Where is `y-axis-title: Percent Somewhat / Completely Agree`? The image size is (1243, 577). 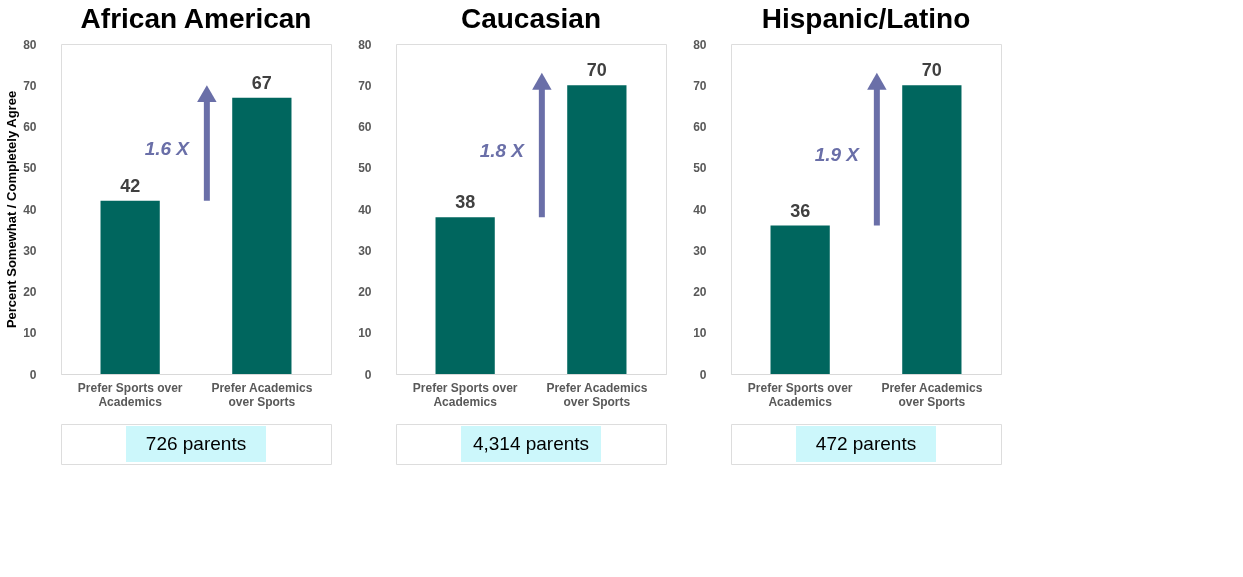 y-axis-title: Percent Somewhat / Completely Agree is located at coordinates (12, 209).